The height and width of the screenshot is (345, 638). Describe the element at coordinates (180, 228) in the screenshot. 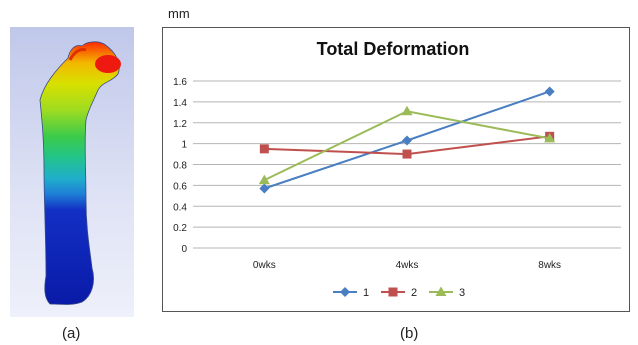

I see `y-tick-label: 0.2` at that location.